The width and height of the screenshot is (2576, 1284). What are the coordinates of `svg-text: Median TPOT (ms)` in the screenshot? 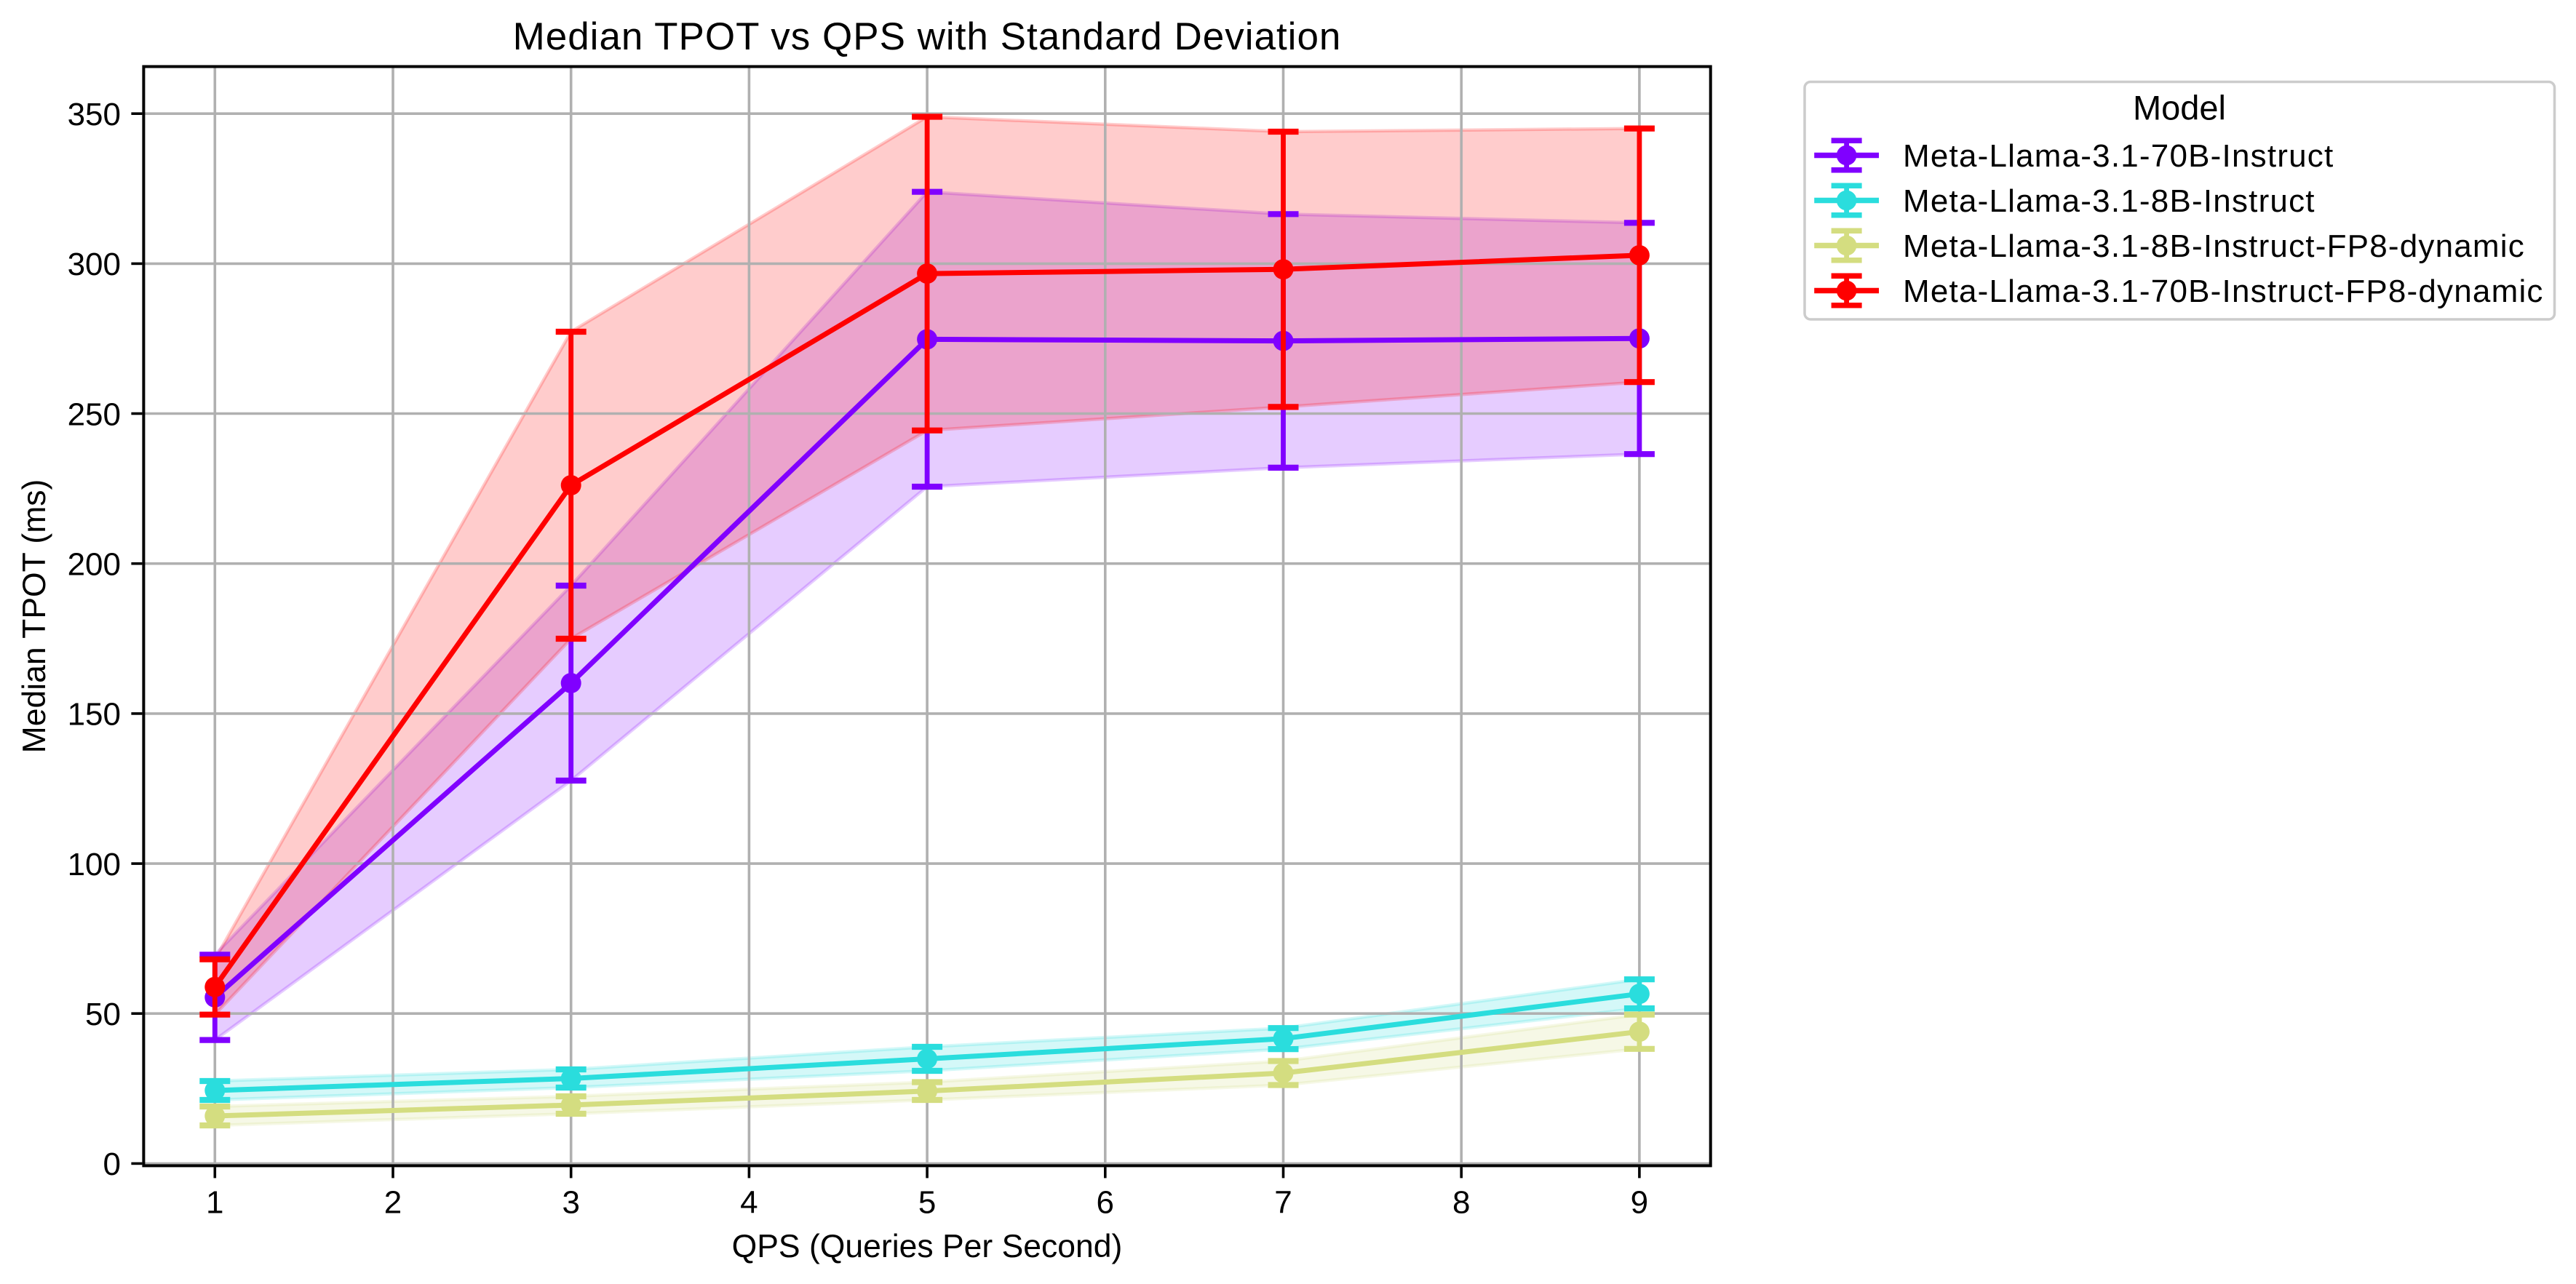 It's located at (34, 616).